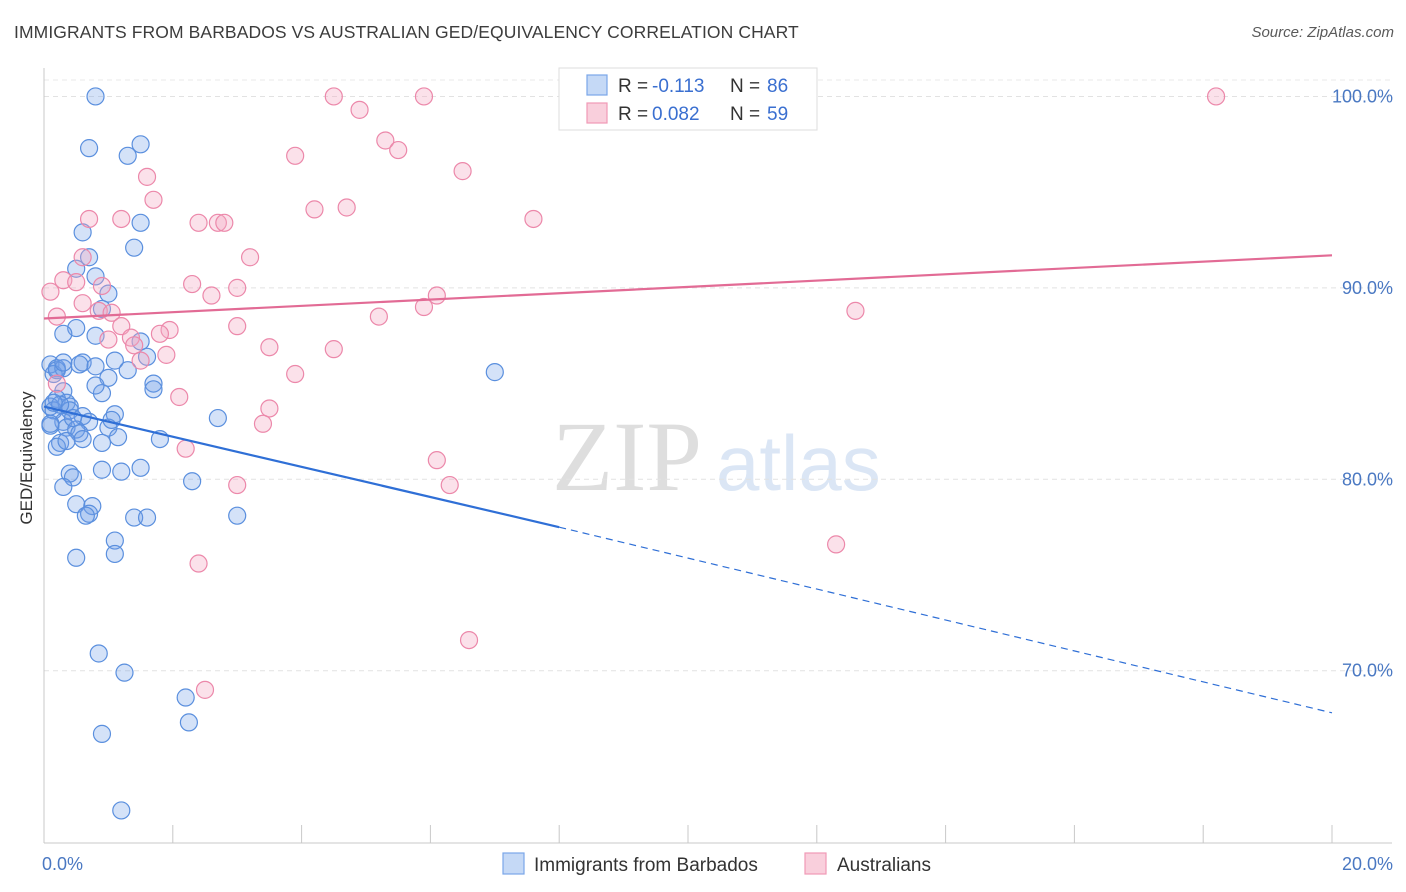  What do you see at coordinates (678, 86) in the screenshot?
I see `legend-r-value-1: -0.113` at bounding box center [678, 86].